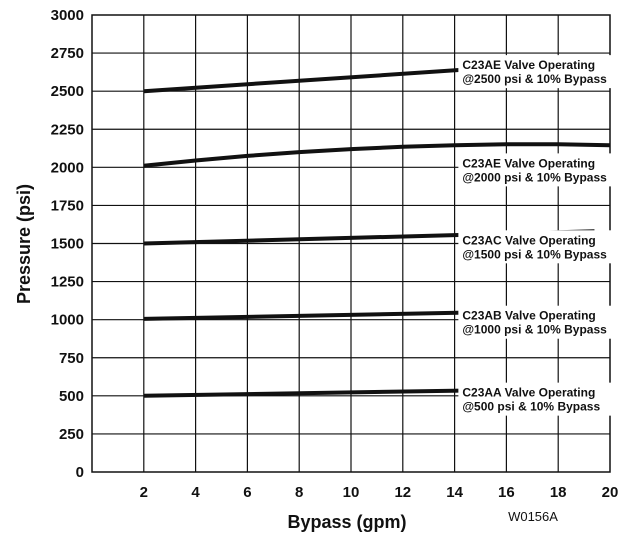 The image size is (627, 534). What do you see at coordinates (144, 492) in the screenshot?
I see `x-tick-label: 2` at bounding box center [144, 492].